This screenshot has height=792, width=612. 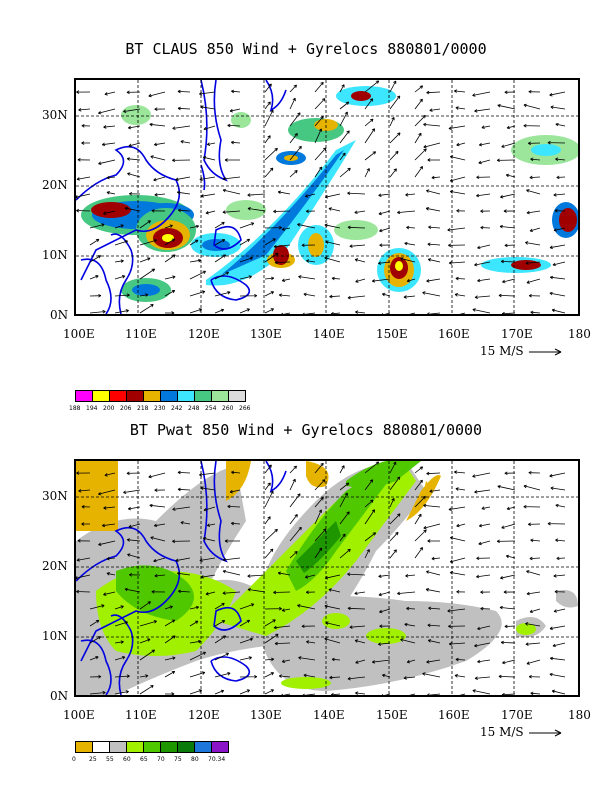 What do you see at coordinates (92, 408) in the screenshot?
I see `colorbar-label: 194` at bounding box center [92, 408].